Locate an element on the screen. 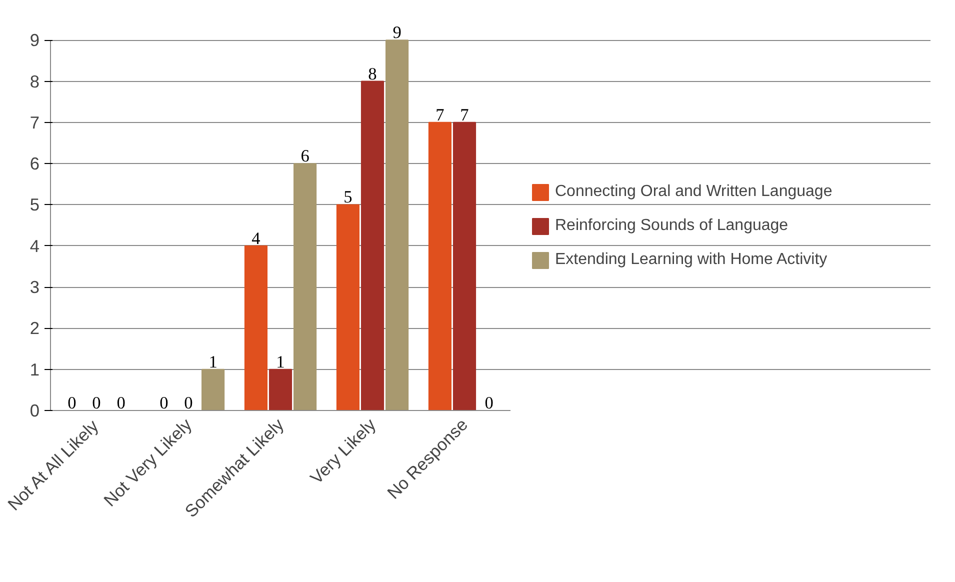  data-label: 4 is located at coordinates (256, 238).